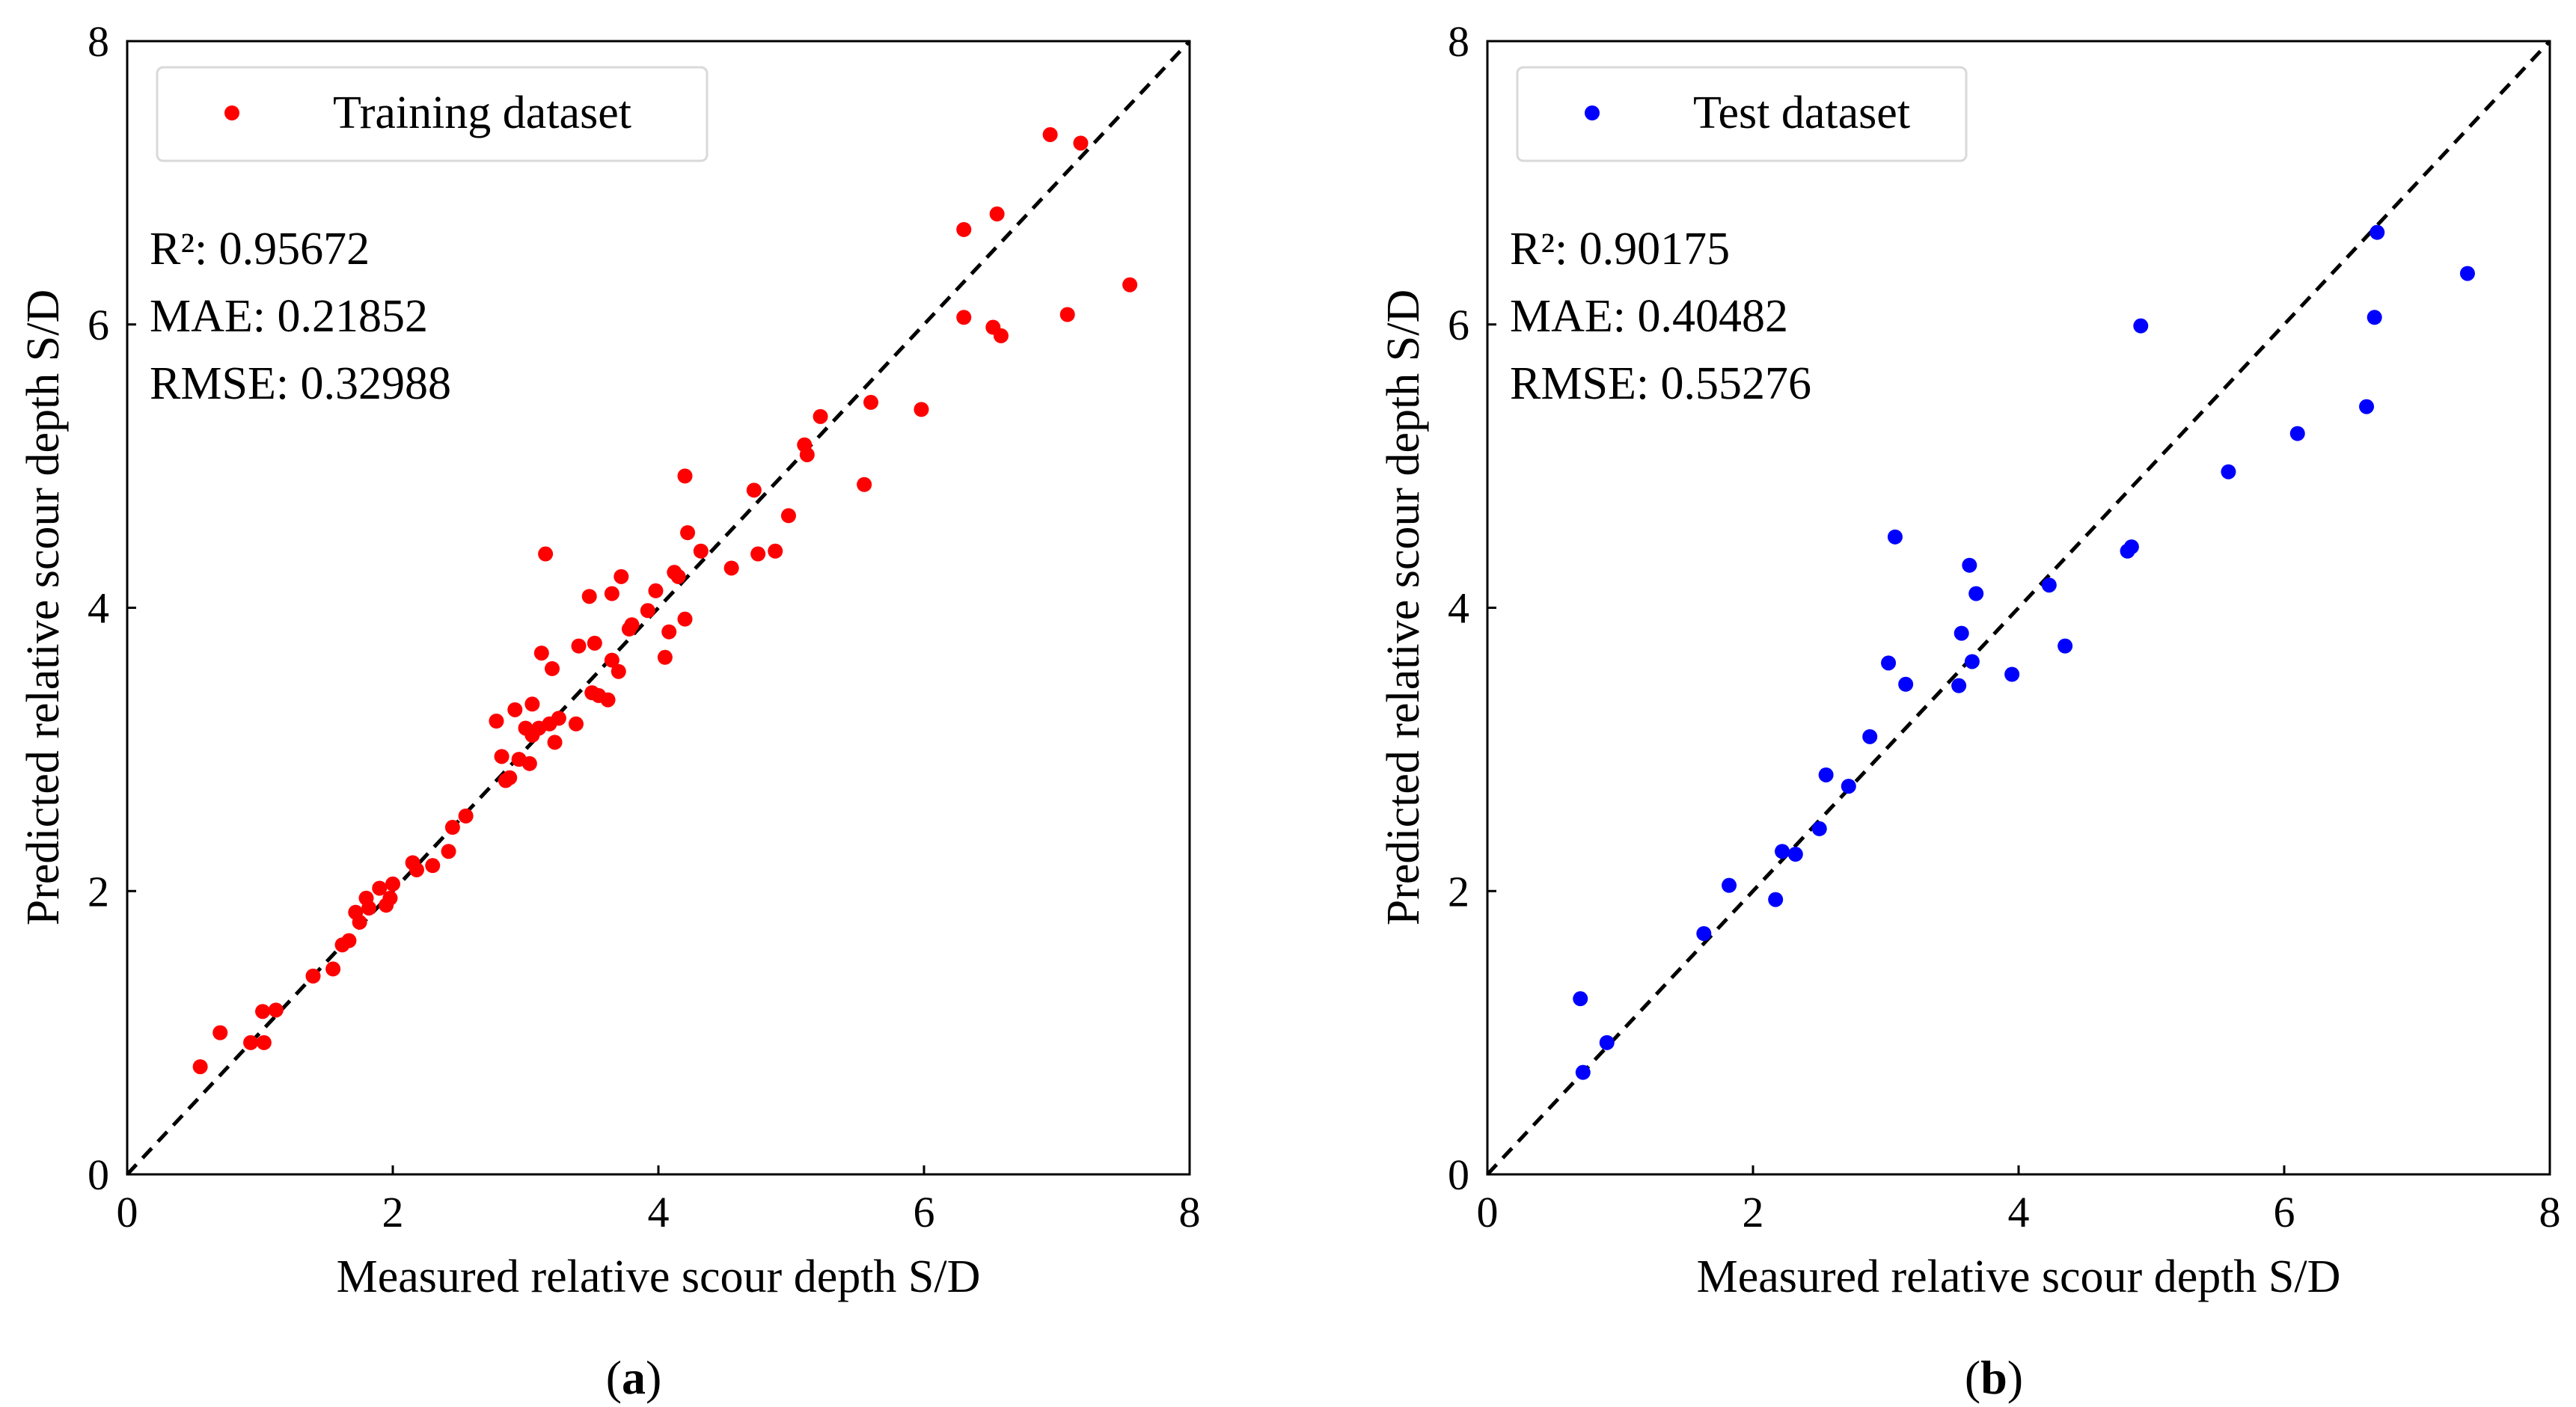 The width and height of the screenshot is (2576, 1407). I want to click on y-tick-label: 8, so click(1458, 42).